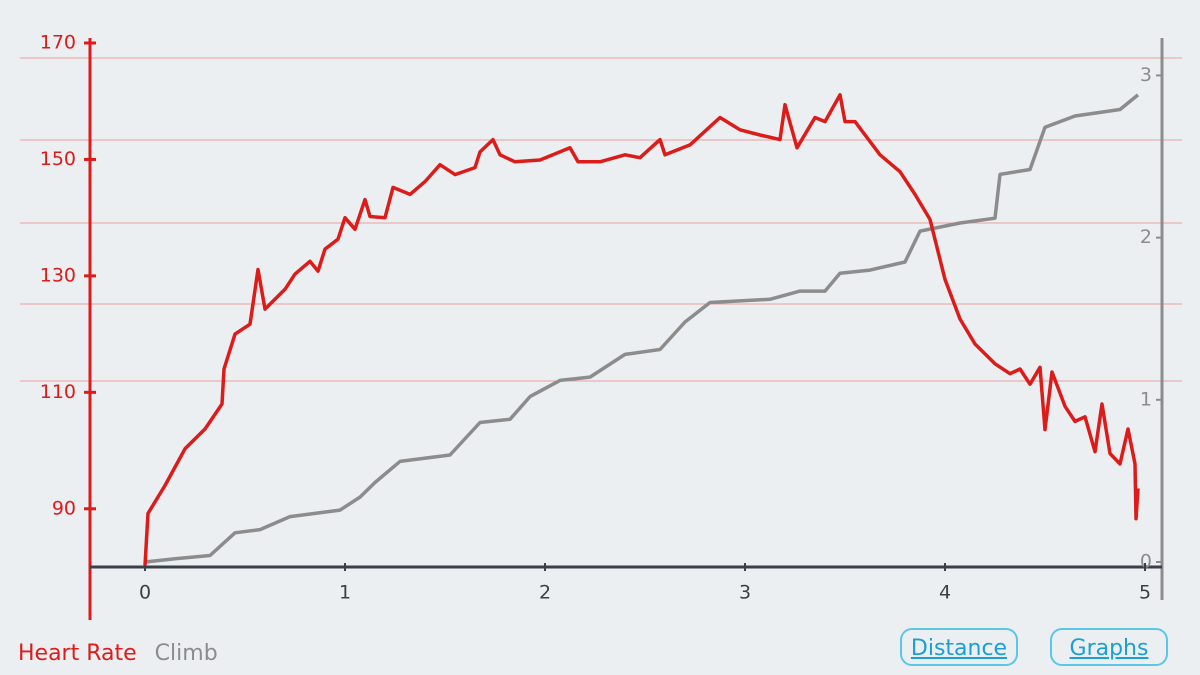 The width and height of the screenshot is (1200, 675). What do you see at coordinates (77, 653) in the screenshot?
I see `legend-label: Heart Rate` at bounding box center [77, 653].